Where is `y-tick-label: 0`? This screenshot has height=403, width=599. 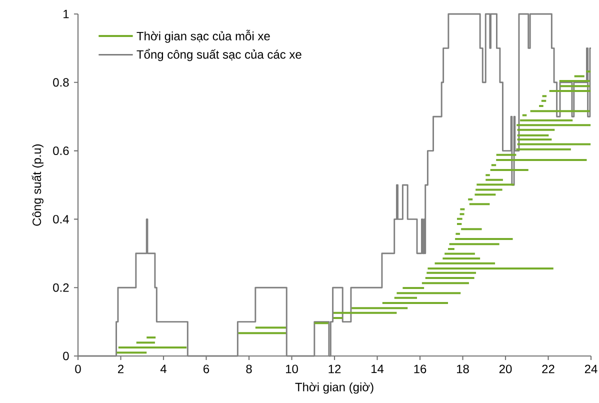 y-tick-label: 0 is located at coordinates (66, 356).